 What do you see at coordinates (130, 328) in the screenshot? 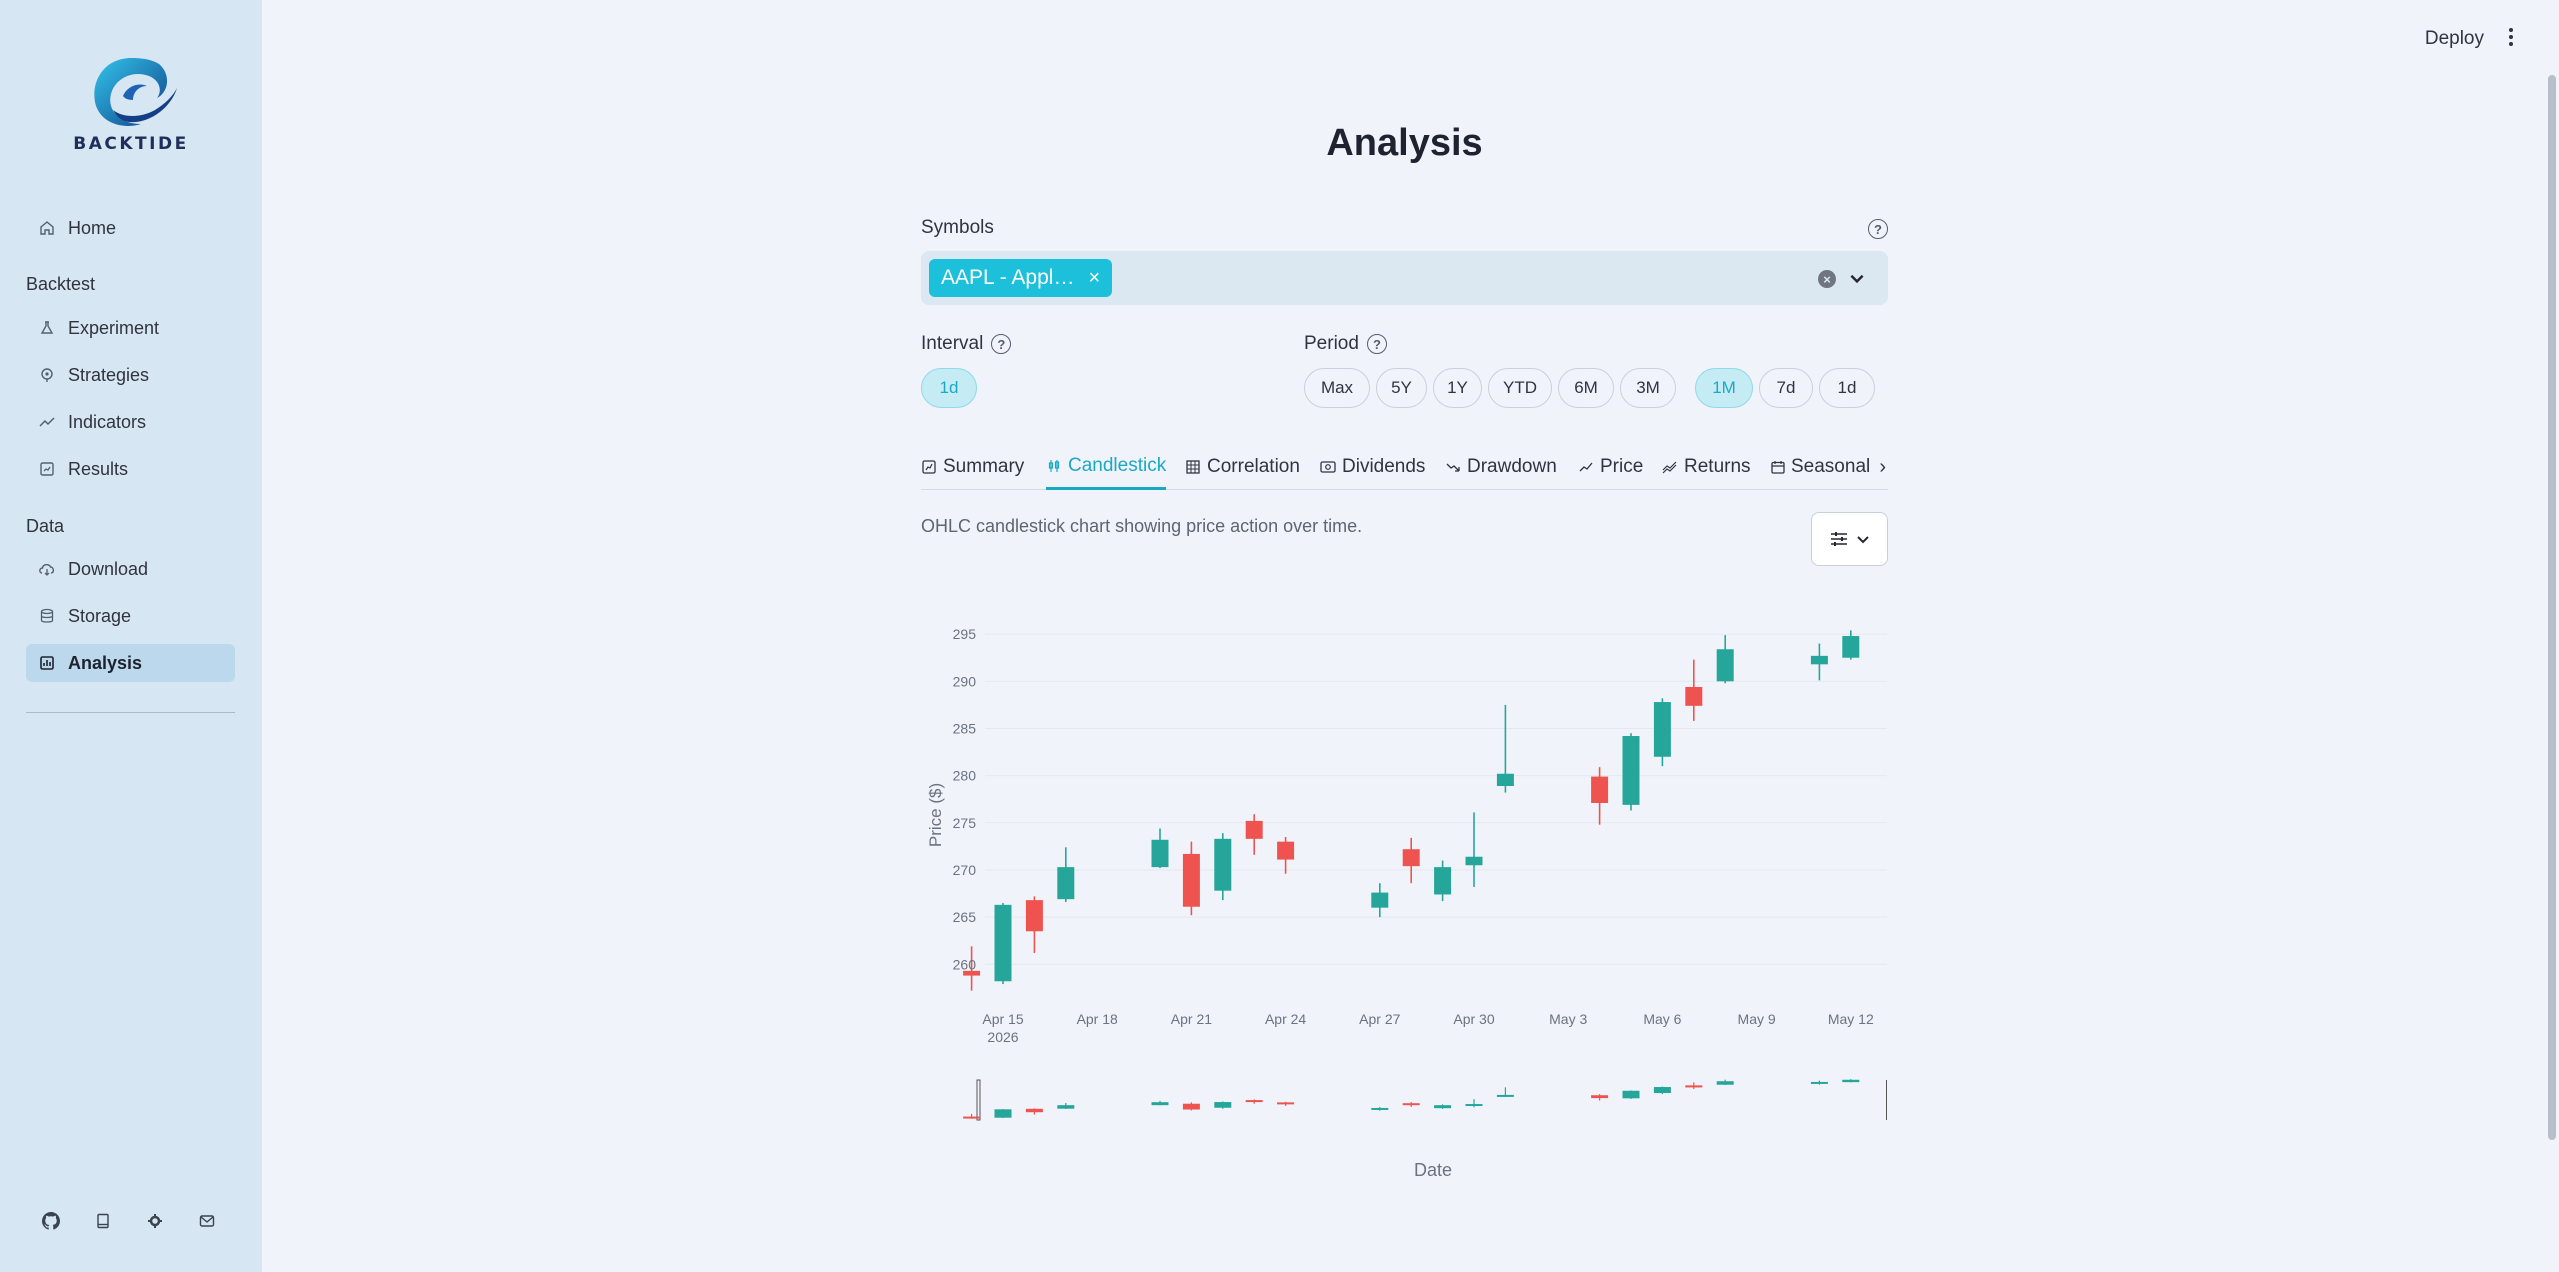
I see `sidebar-item-experiment: Experiment` at bounding box center [130, 328].